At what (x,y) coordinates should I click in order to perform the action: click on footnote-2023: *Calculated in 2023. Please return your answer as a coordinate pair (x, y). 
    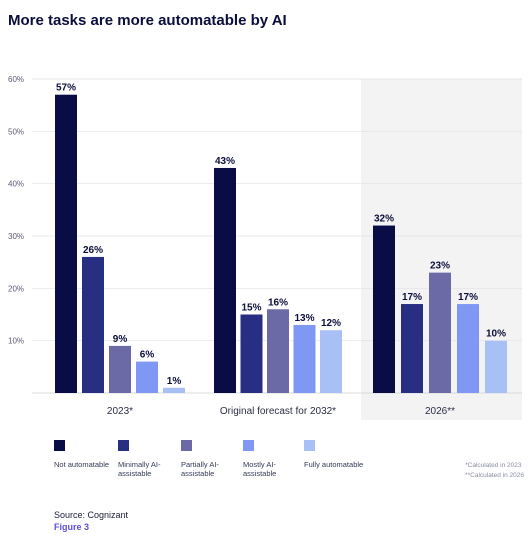
    Looking at the image, I should click on (493, 465).